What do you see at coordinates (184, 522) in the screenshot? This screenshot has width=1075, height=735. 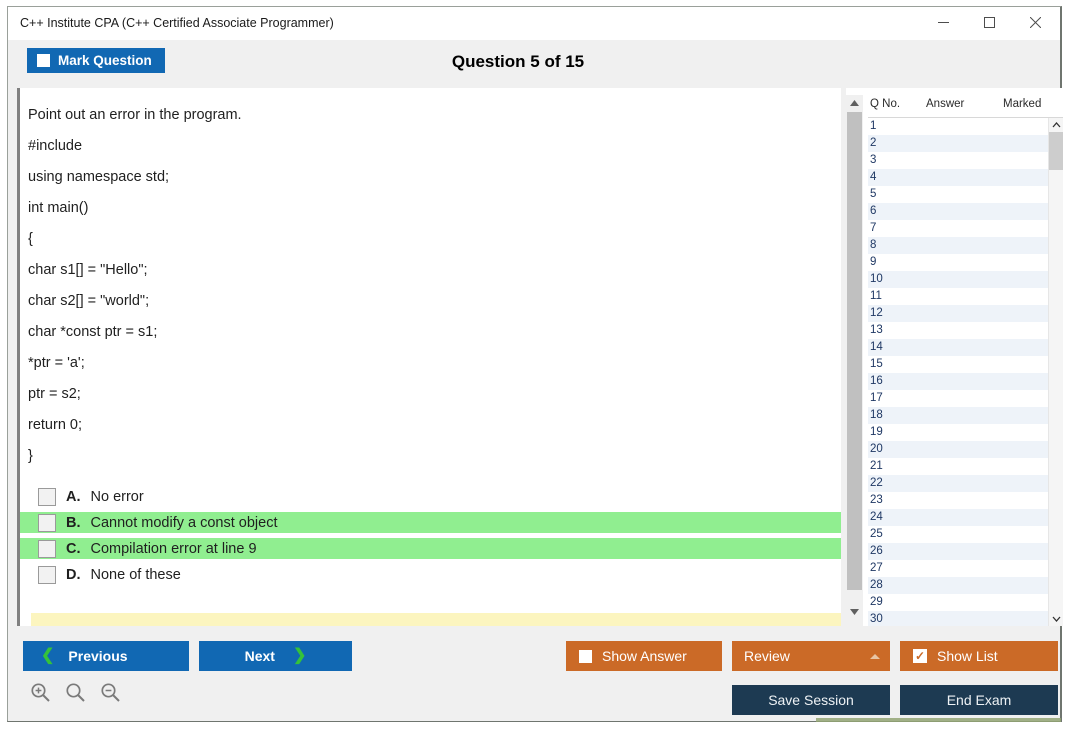 I see `answer-option-text: Cannot modify a const object` at bounding box center [184, 522].